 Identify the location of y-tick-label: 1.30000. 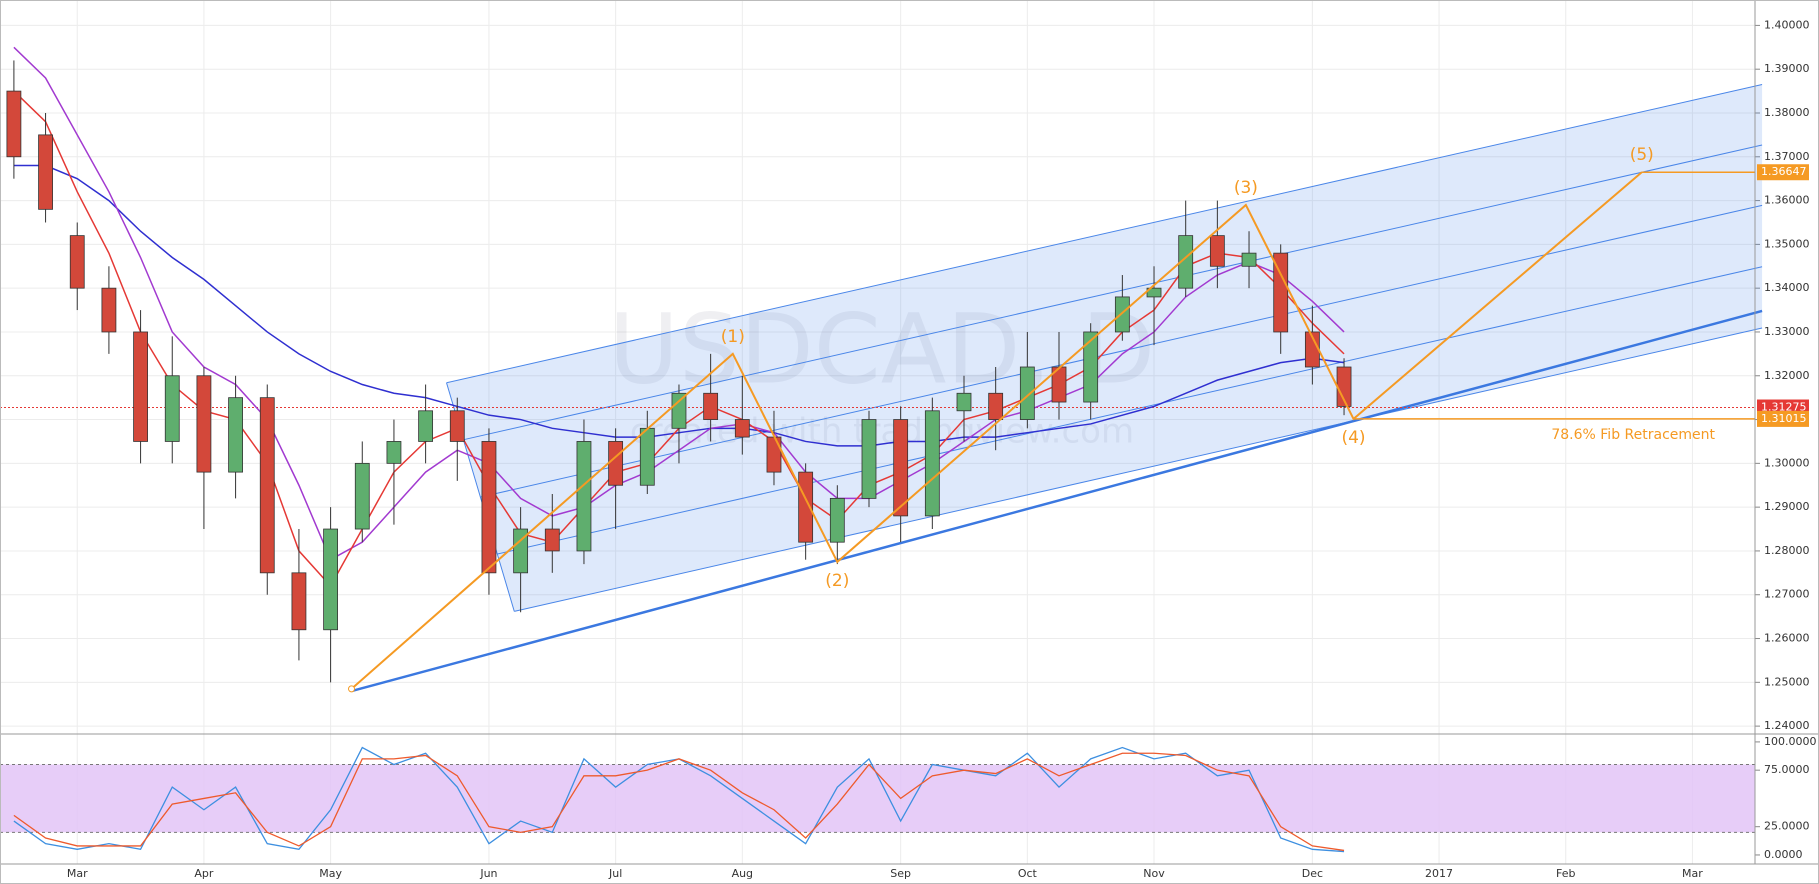
(1787, 462).